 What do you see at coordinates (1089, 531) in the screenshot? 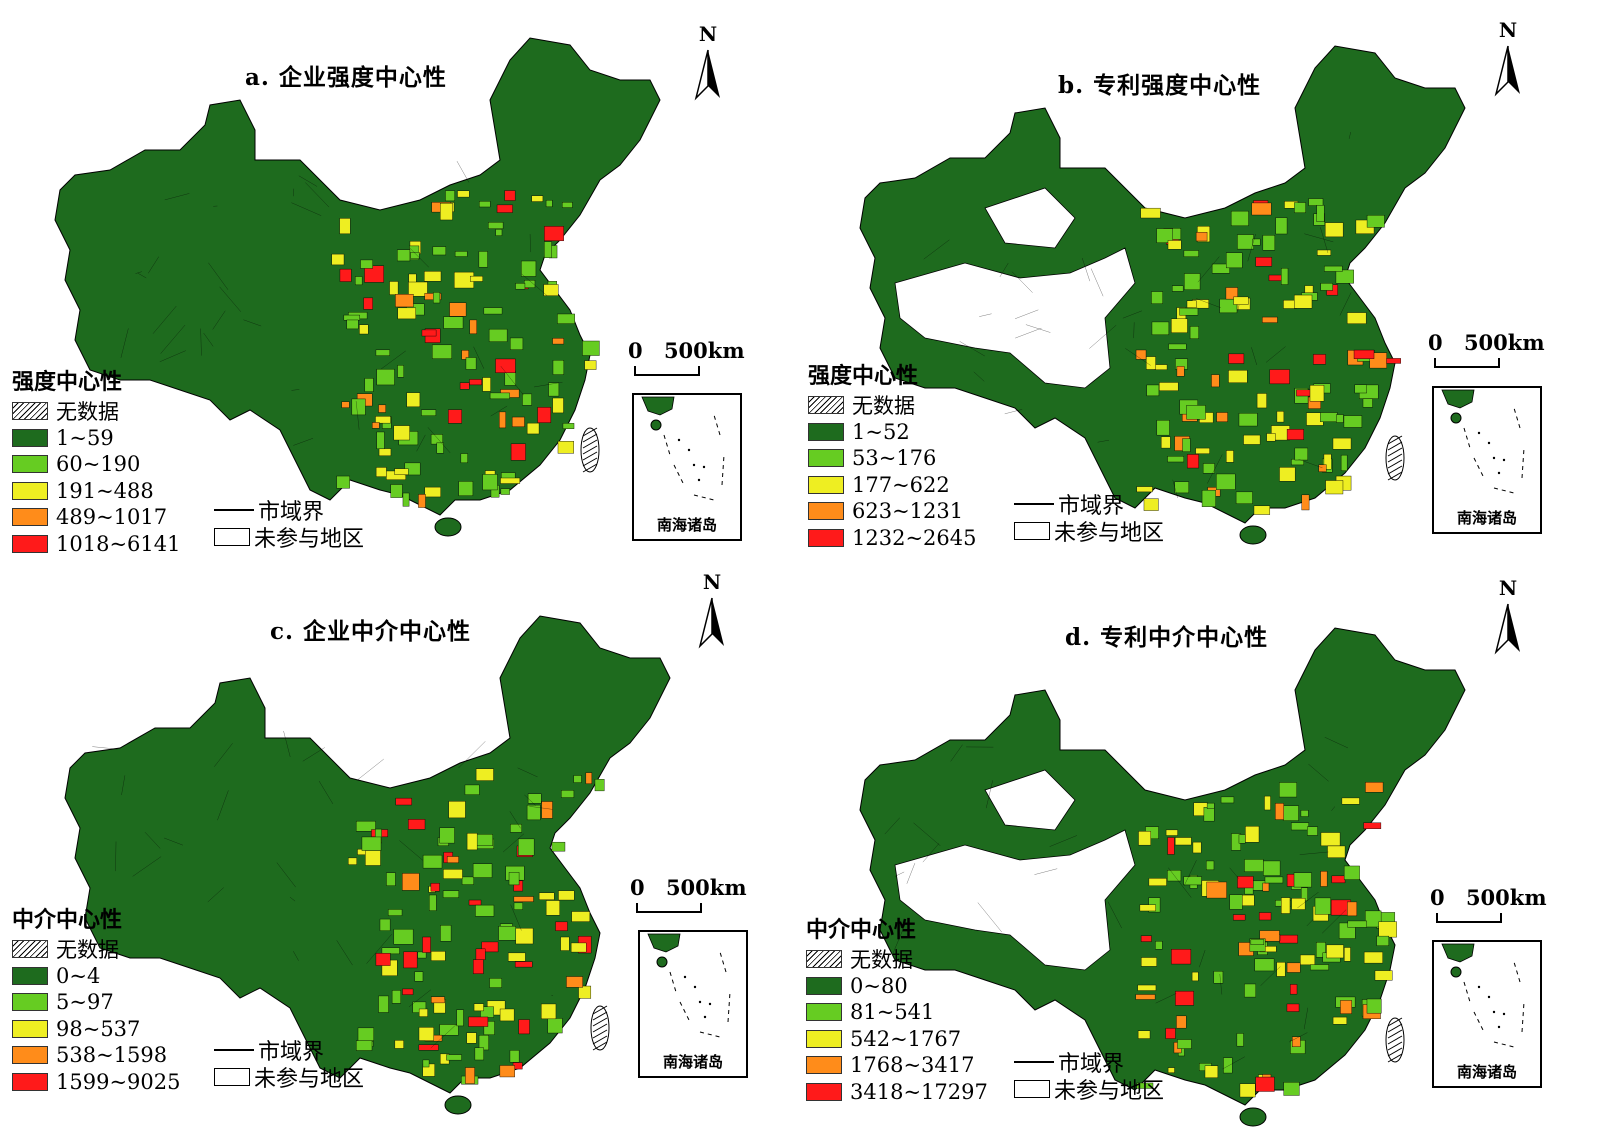
I see `legend-nonparticipating: 未参与地区` at bounding box center [1089, 531].